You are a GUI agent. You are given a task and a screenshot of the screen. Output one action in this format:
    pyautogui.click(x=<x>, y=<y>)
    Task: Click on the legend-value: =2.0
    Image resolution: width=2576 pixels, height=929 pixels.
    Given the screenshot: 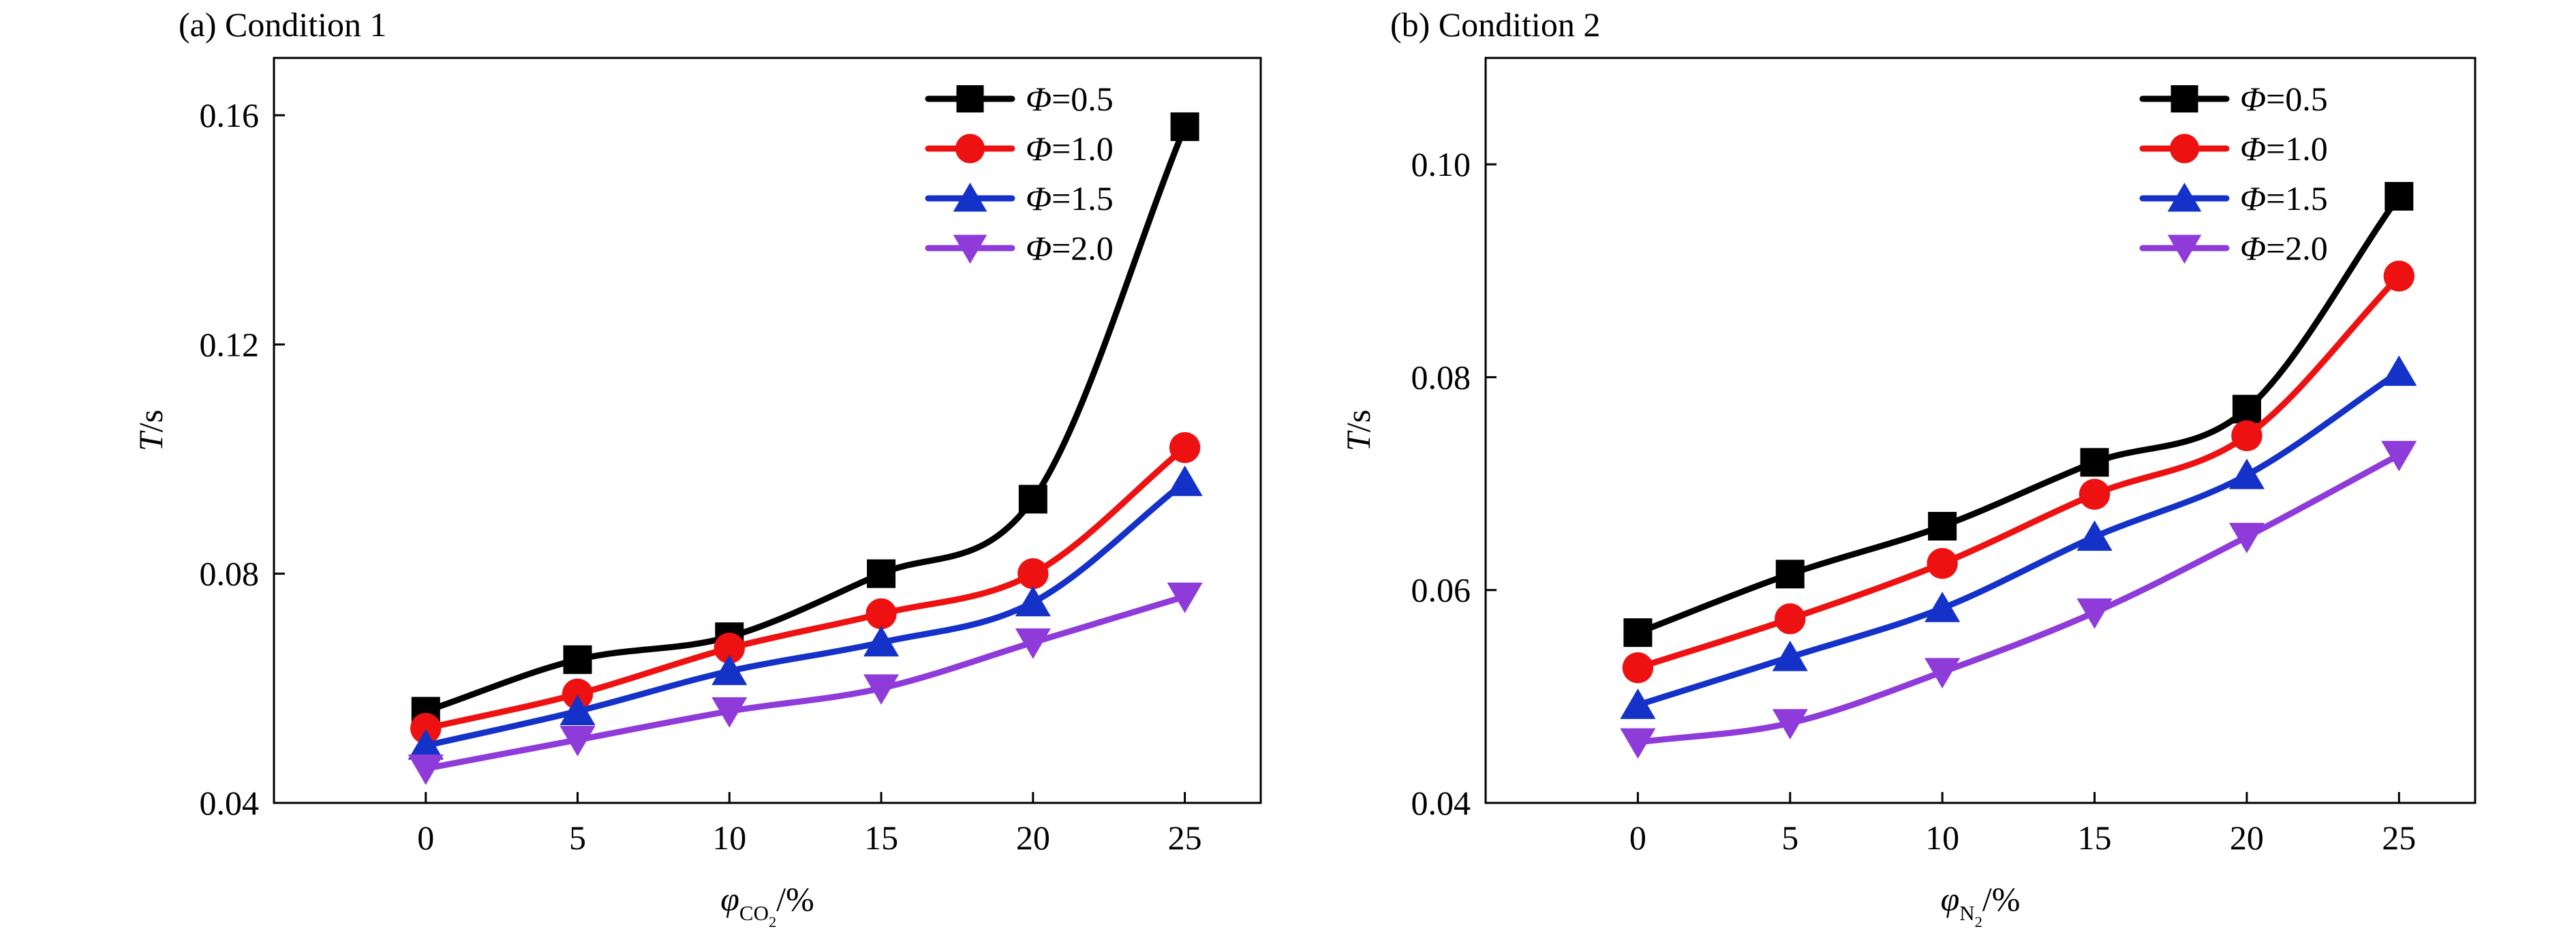 What is the action you would take?
    pyautogui.click(x=2297, y=248)
    